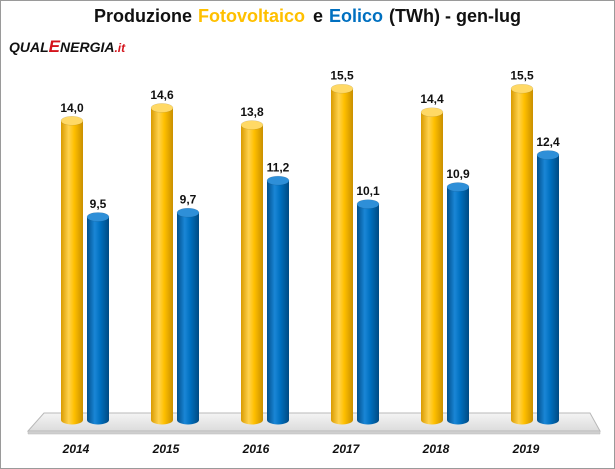 This screenshot has height=469, width=615. What do you see at coordinates (356, 16) in the screenshot?
I see `title-part-eolico: Eolico` at bounding box center [356, 16].